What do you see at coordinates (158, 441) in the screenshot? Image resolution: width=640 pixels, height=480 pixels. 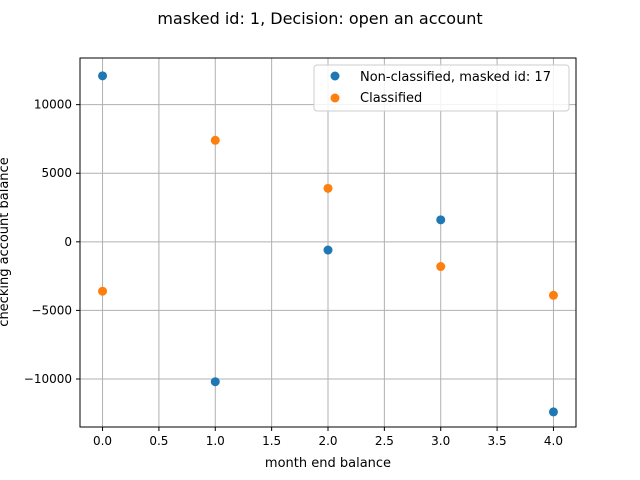 I see `x-tick-label: 0.5` at bounding box center [158, 441].